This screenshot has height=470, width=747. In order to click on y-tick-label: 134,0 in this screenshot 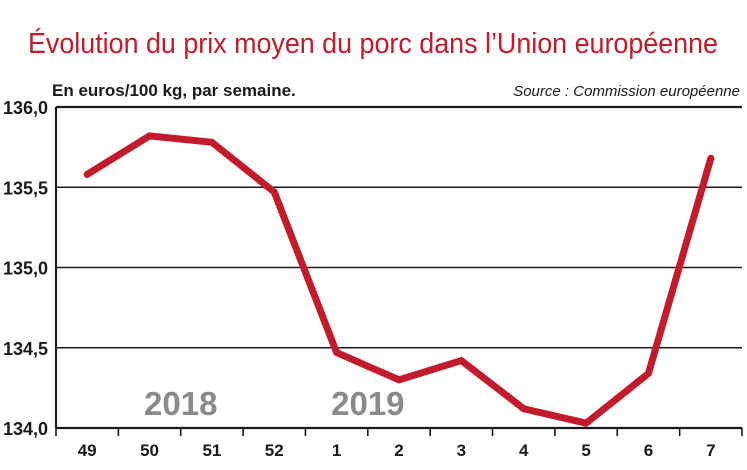, I will do `click(25, 429)`.